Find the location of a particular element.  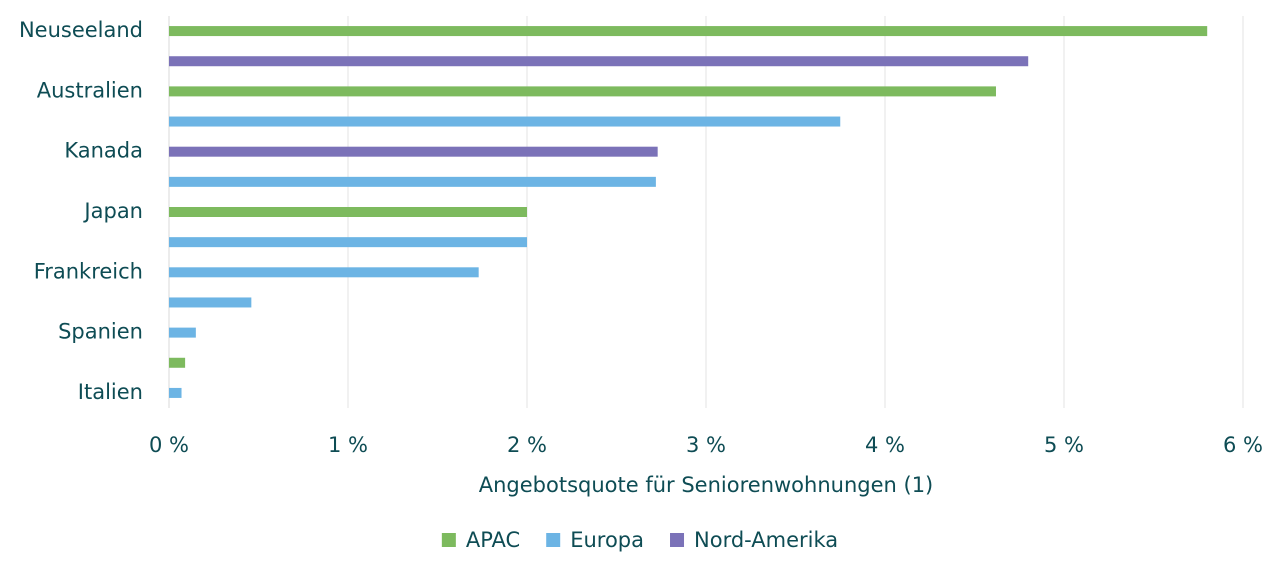

y-tick-label: Neuseeland is located at coordinates (81, 30).